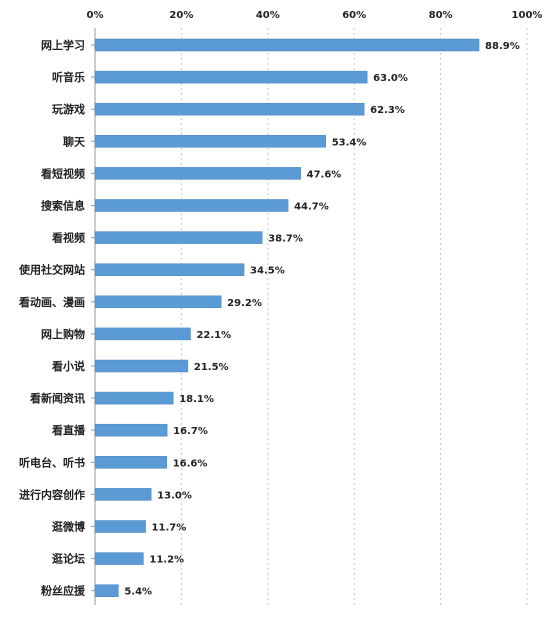 The height and width of the screenshot is (622, 550). What do you see at coordinates (63, 173) in the screenshot?
I see `category-label: 看短视频` at bounding box center [63, 173].